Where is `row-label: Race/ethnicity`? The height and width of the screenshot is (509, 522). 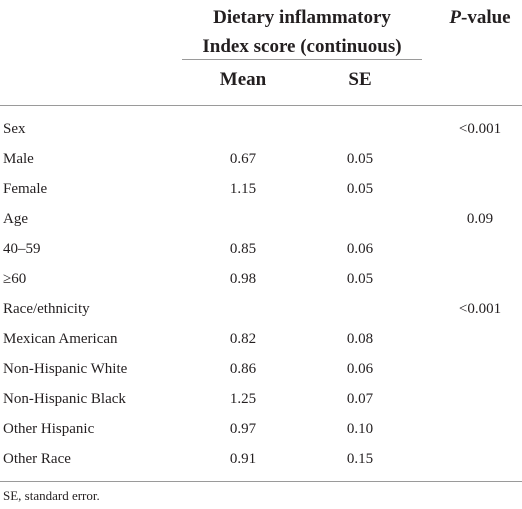
row-label: Race/ethnicity is located at coordinates (46, 309).